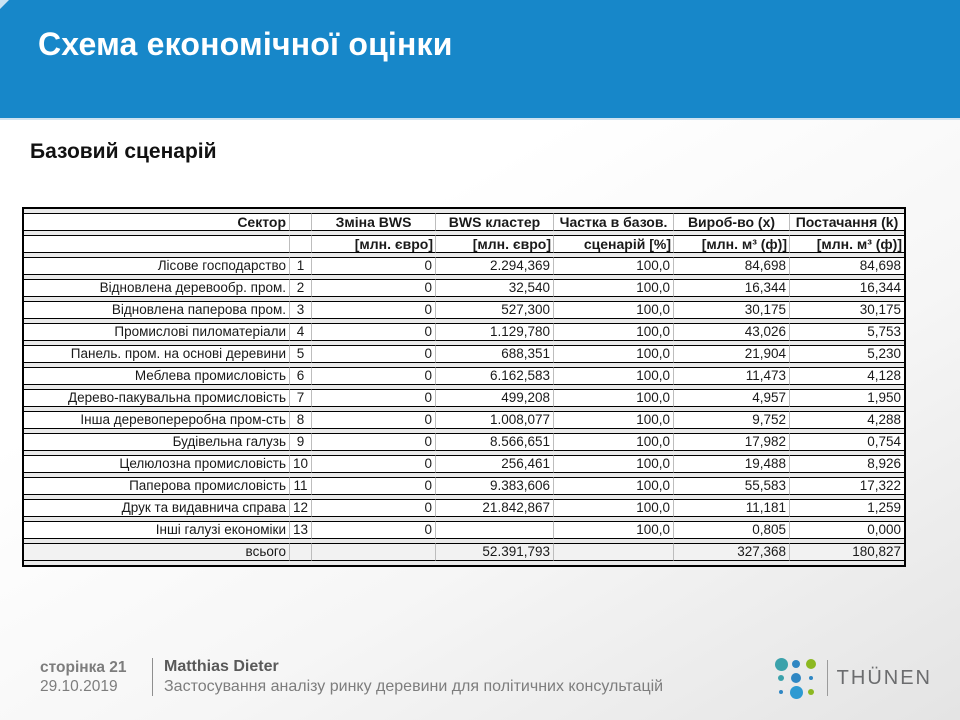  Describe the element at coordinates (301, 266) in the screenshot. I see `row-number-cell: 1` at that location.